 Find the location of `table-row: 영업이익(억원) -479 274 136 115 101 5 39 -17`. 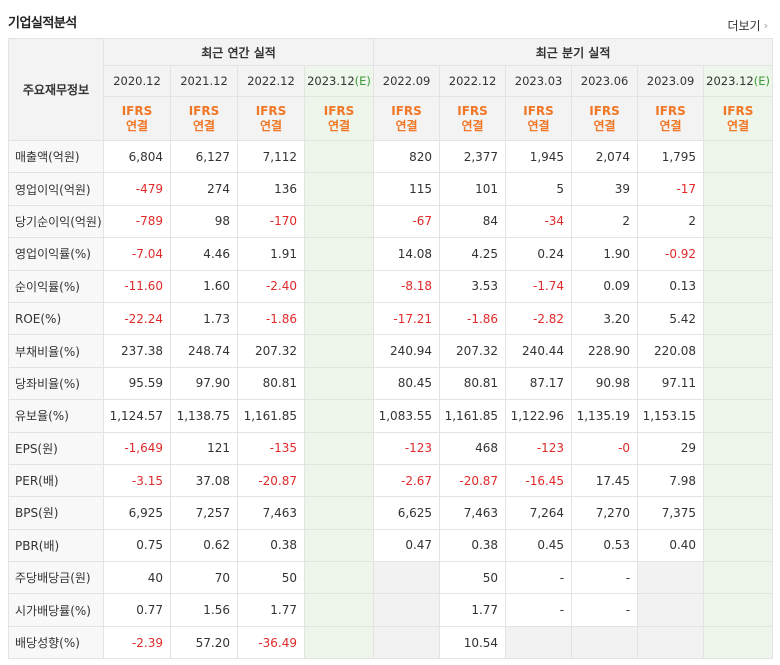

table-row: 영업이익(억원) -479 274 136 115 101 5 39 -17 is located at coordinates (391, 189).